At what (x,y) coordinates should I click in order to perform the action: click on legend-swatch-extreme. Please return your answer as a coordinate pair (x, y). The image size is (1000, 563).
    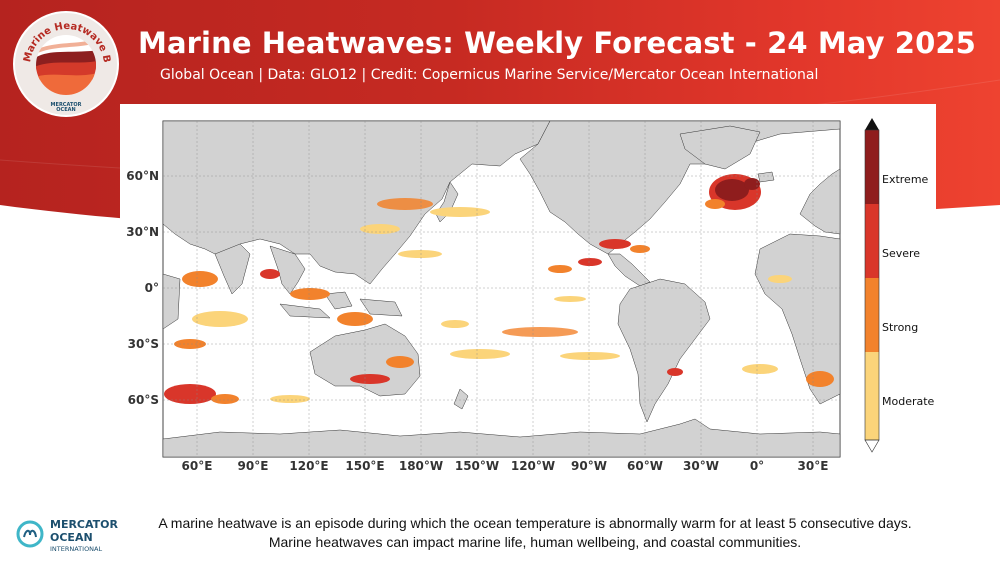
    Looking at the image, I should click on (872, 167).